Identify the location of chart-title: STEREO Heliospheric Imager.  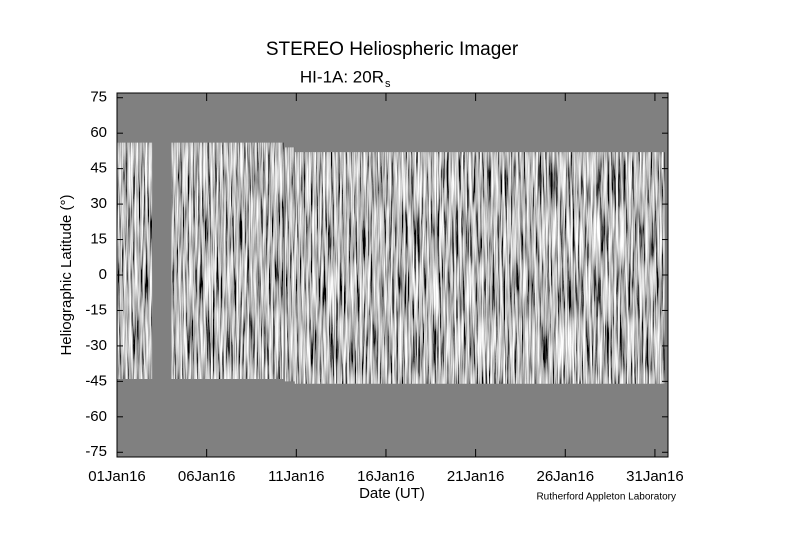
(392, 49).